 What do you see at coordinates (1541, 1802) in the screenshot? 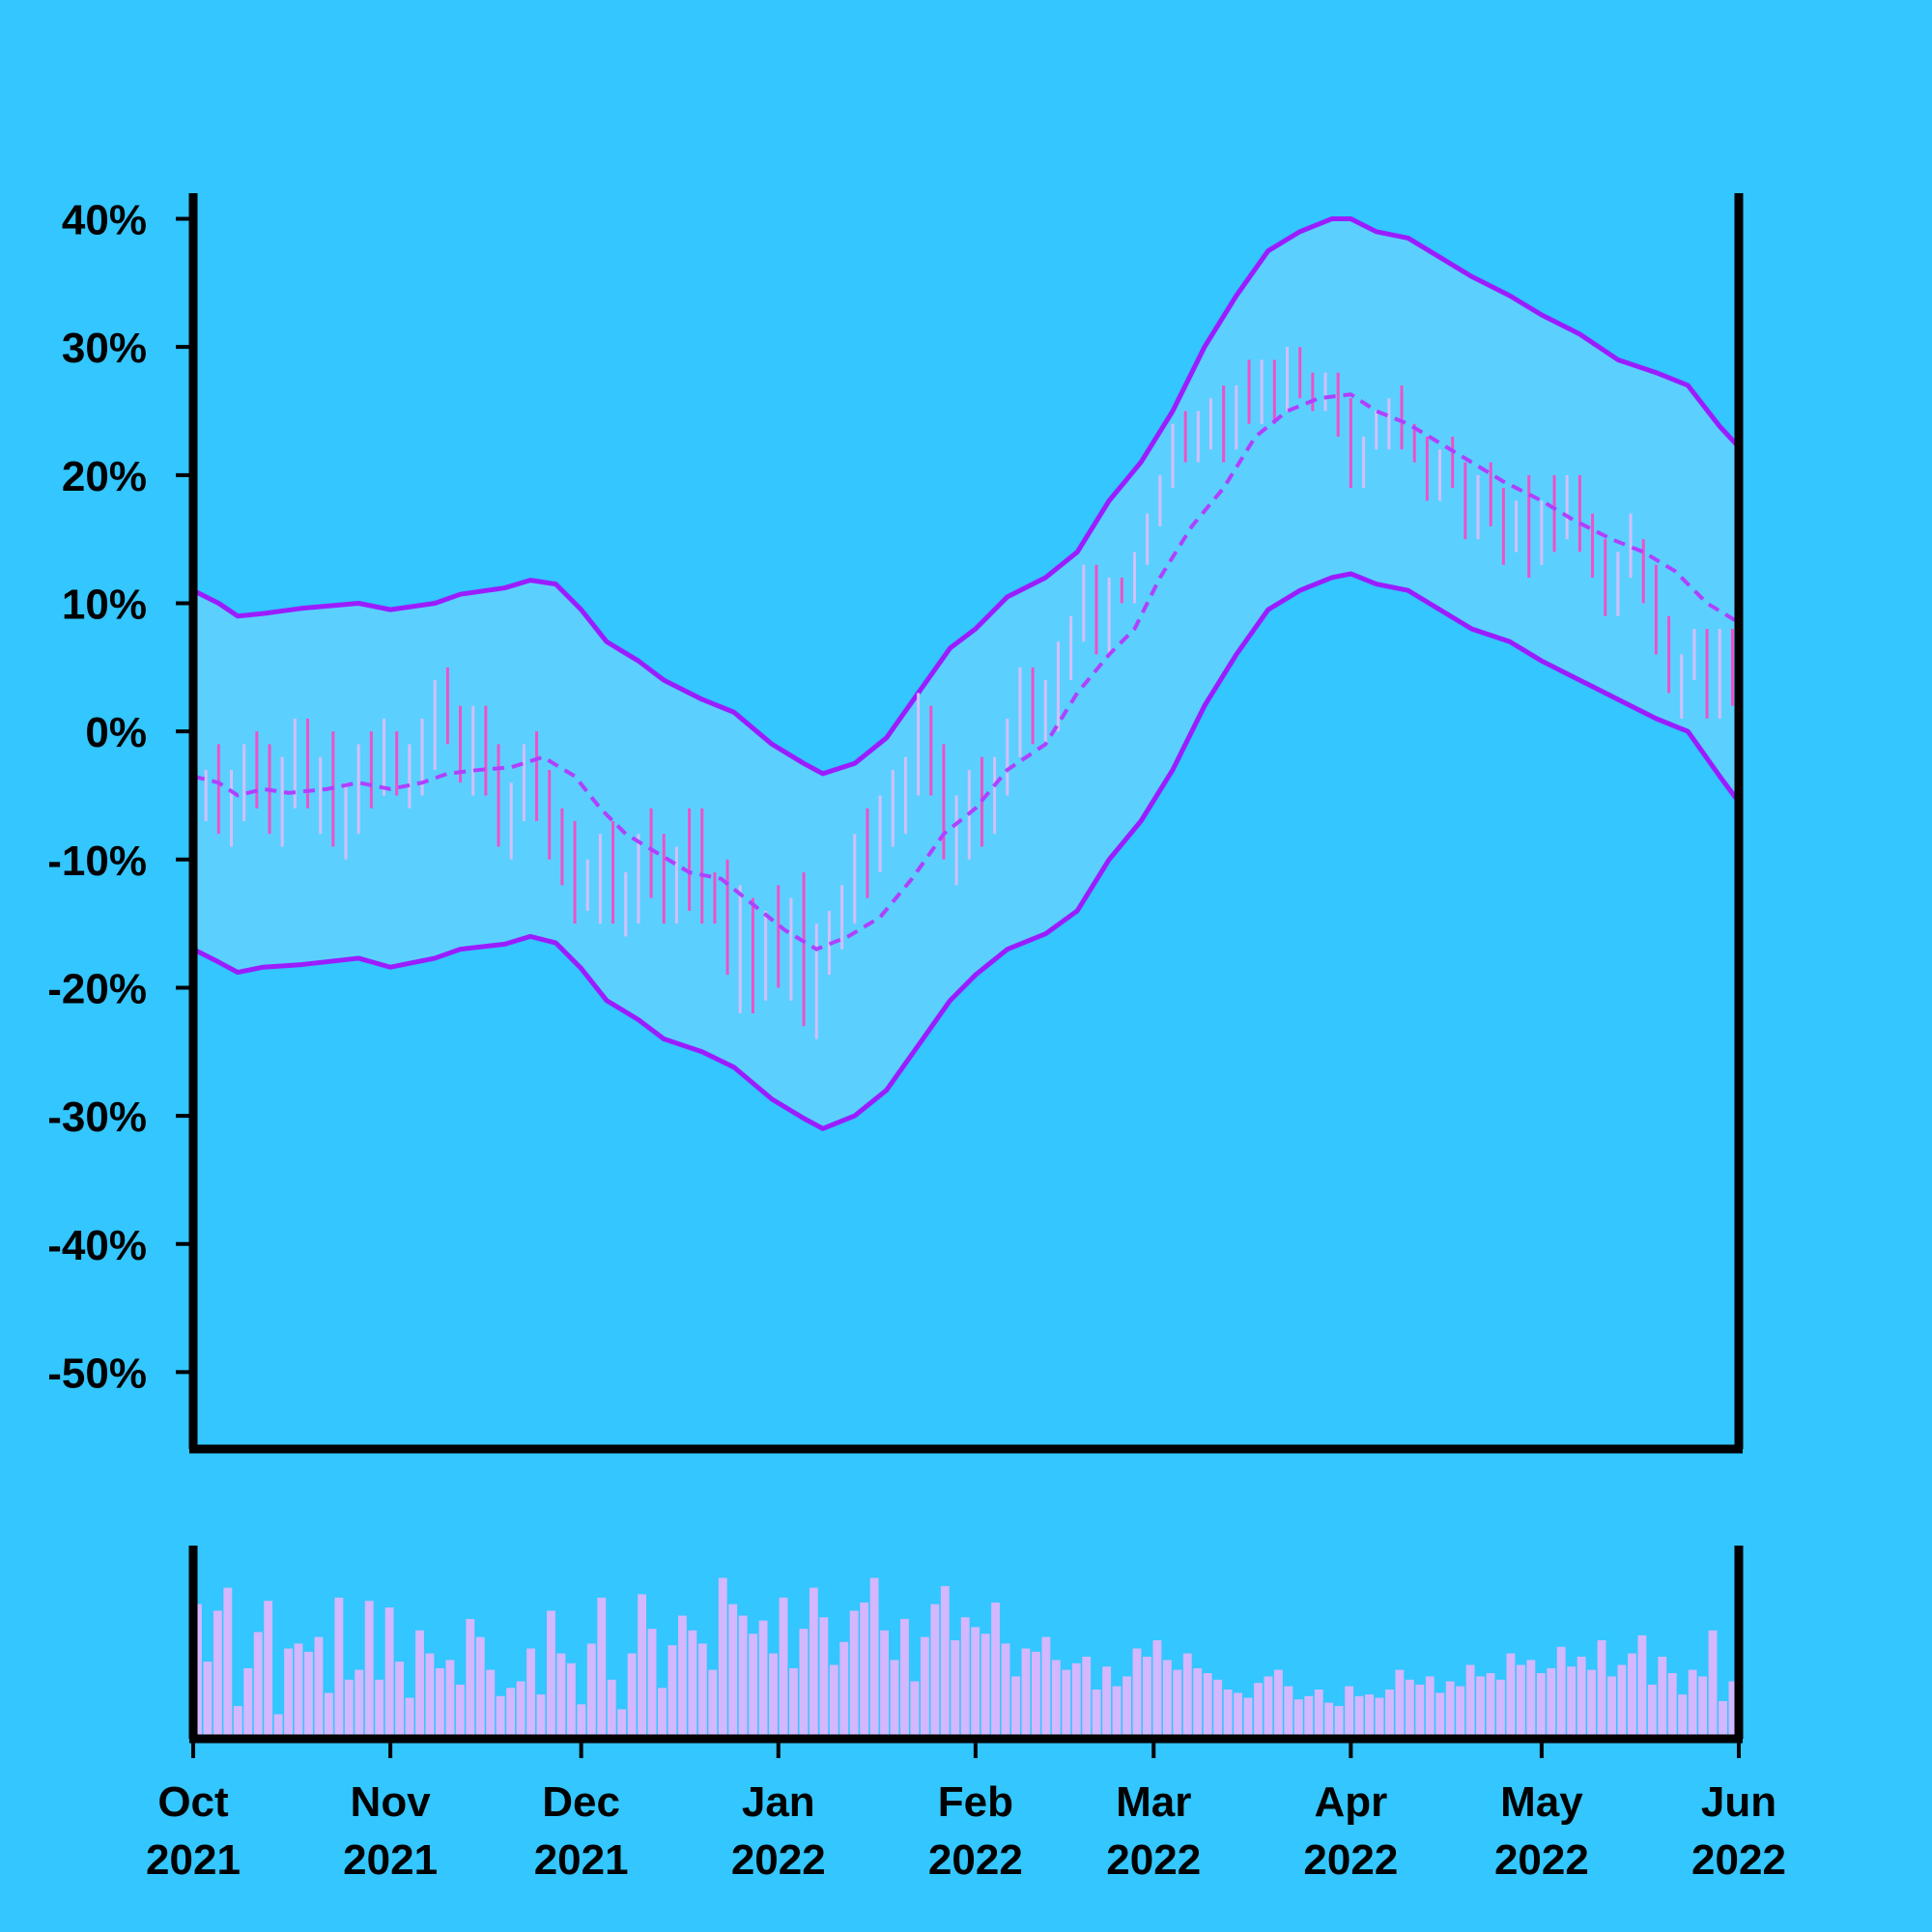
I see `x-tick-label-month: May` at bounding box center [1541, 1802].